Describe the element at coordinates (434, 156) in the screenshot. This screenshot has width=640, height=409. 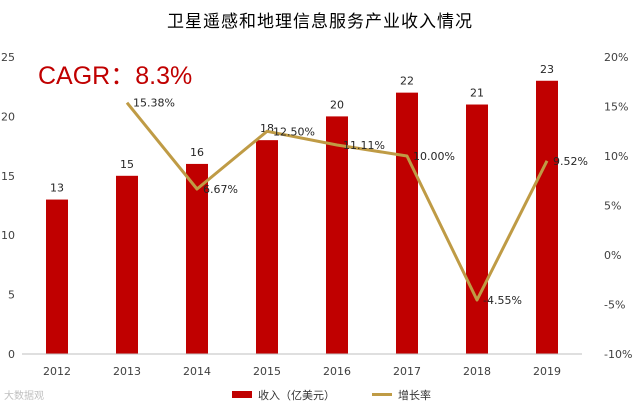
I see `growth-data-label: 10.00%` at that location.